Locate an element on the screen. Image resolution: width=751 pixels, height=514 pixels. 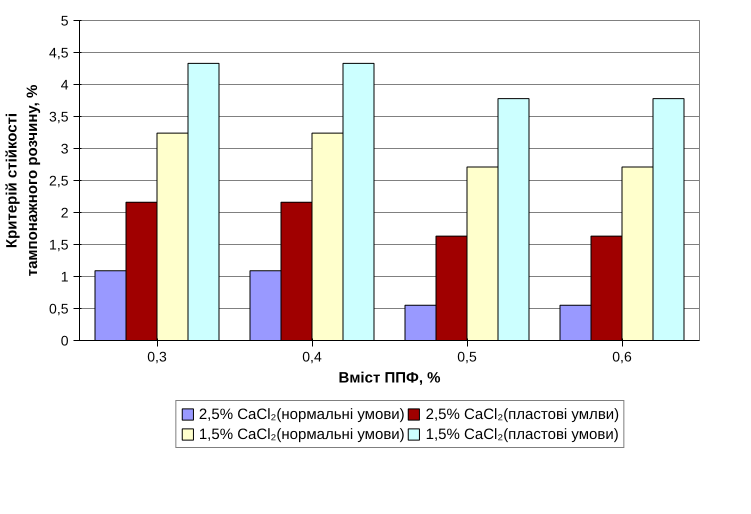
legend-label: 2,5% CaCl₂(пластові умлви) is located at coordinates (523, 414).